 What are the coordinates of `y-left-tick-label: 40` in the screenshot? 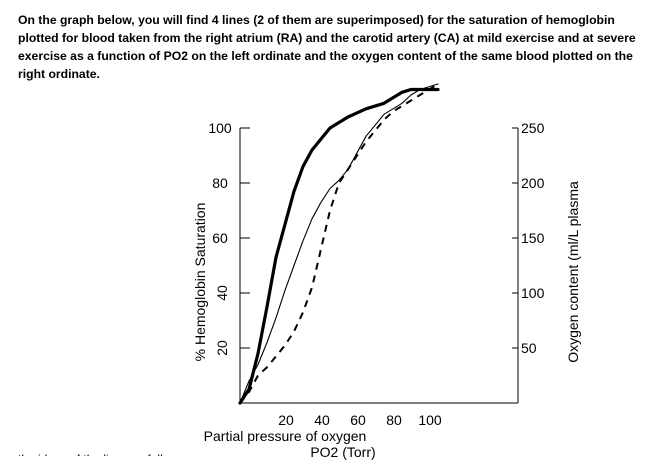 It's located at (222, 293).